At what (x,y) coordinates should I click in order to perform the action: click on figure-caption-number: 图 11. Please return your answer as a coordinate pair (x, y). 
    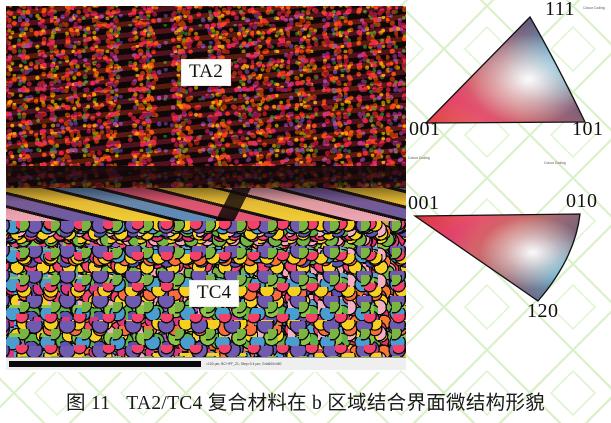
    Looking at the image, I should click on (88, 403).